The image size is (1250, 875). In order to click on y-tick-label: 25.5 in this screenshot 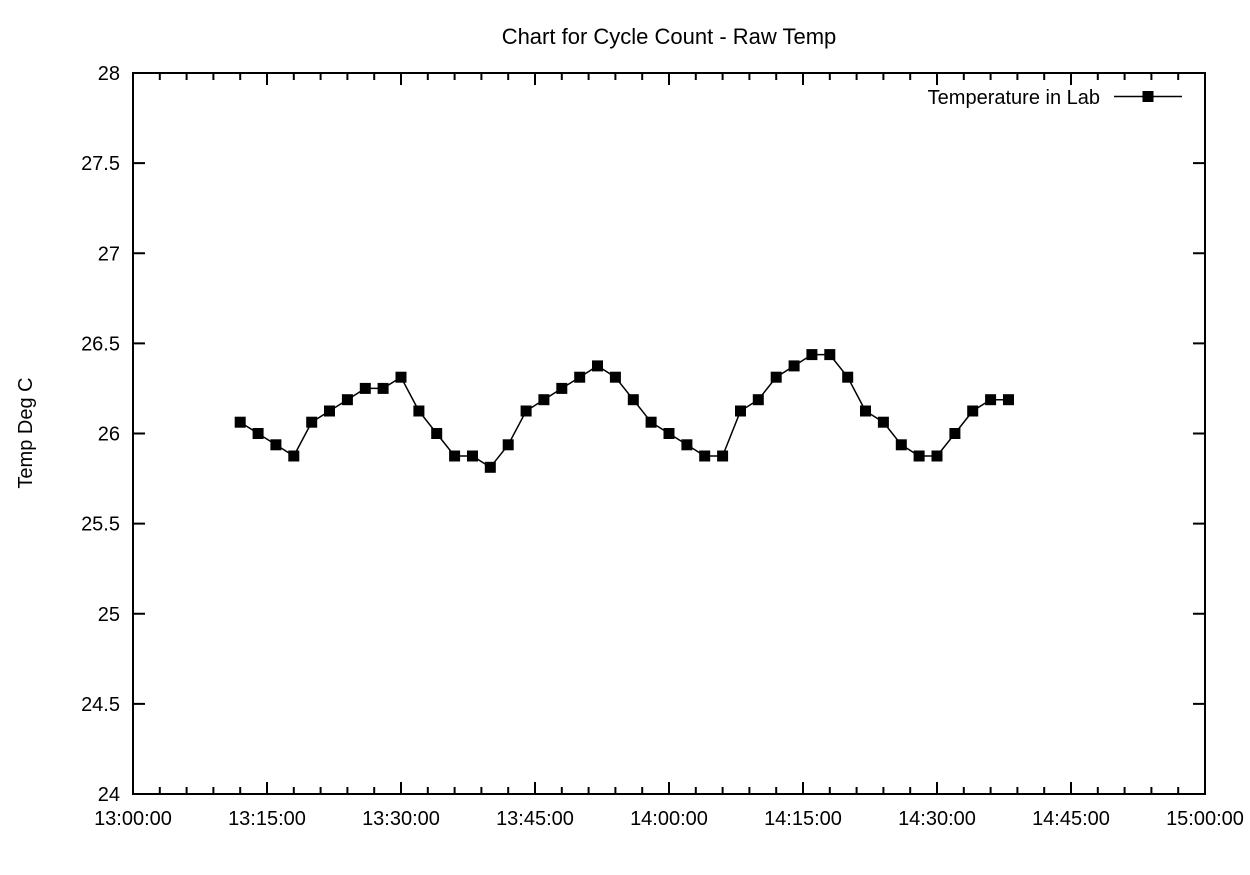, I will do `click(100, 525)`.